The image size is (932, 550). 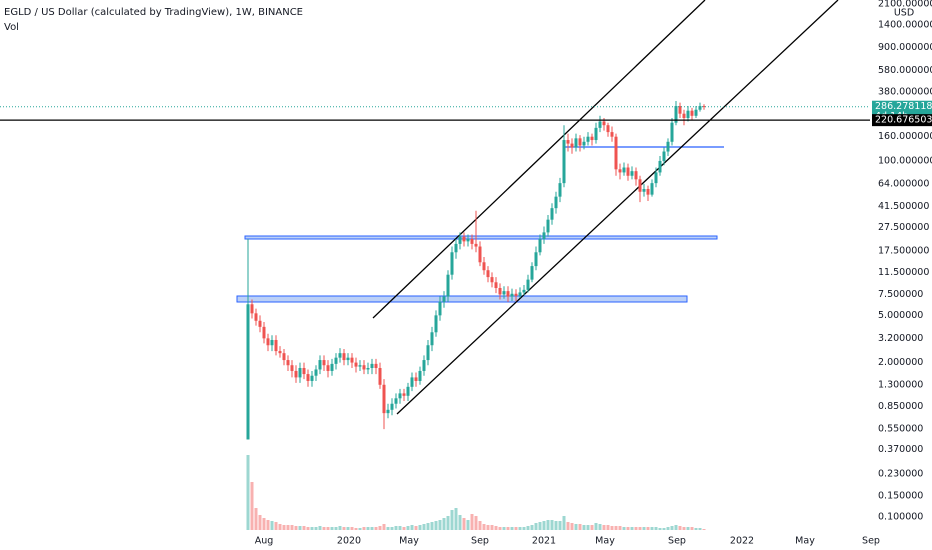 What do you see at coordinates (409, 541) in the screenshot?
I see `x-tick-label: May` at bounding box center [409, 541].